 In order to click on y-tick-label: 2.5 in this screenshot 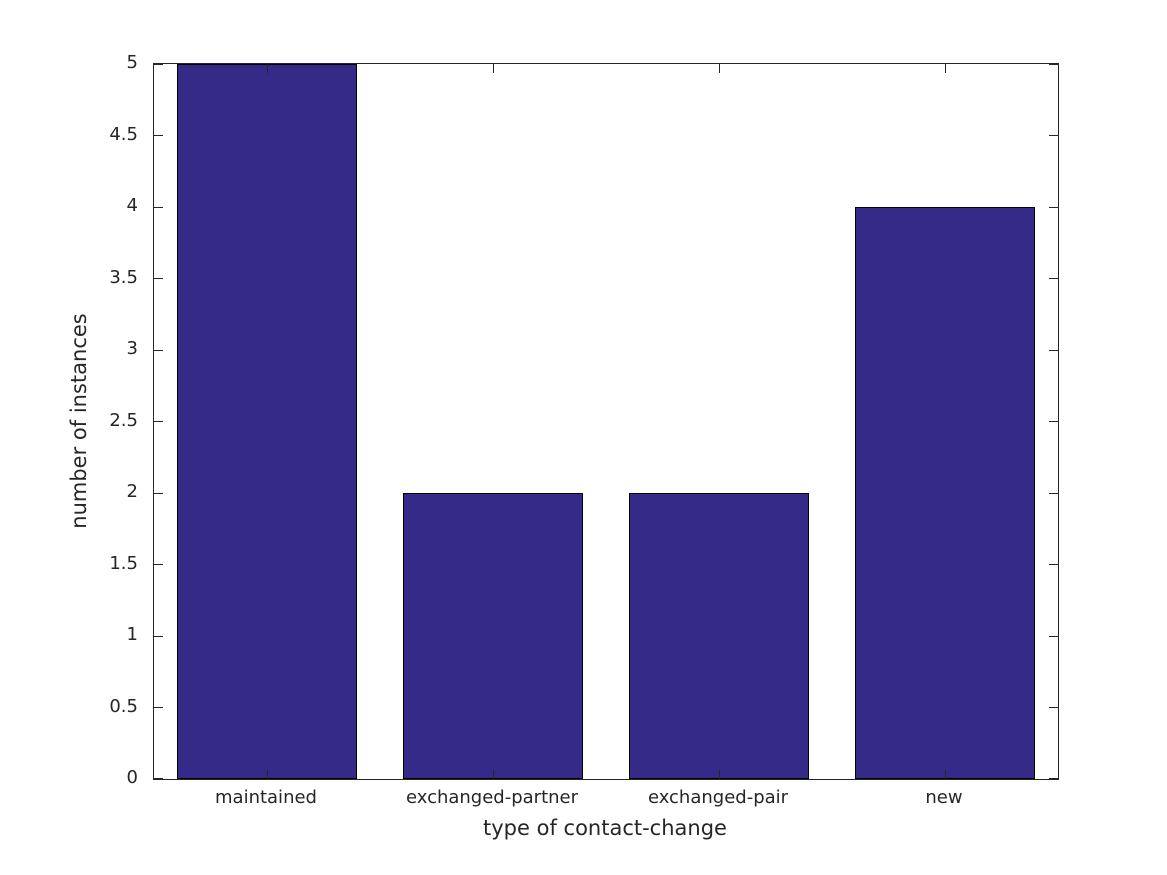, I will do `click(123, 420)`.